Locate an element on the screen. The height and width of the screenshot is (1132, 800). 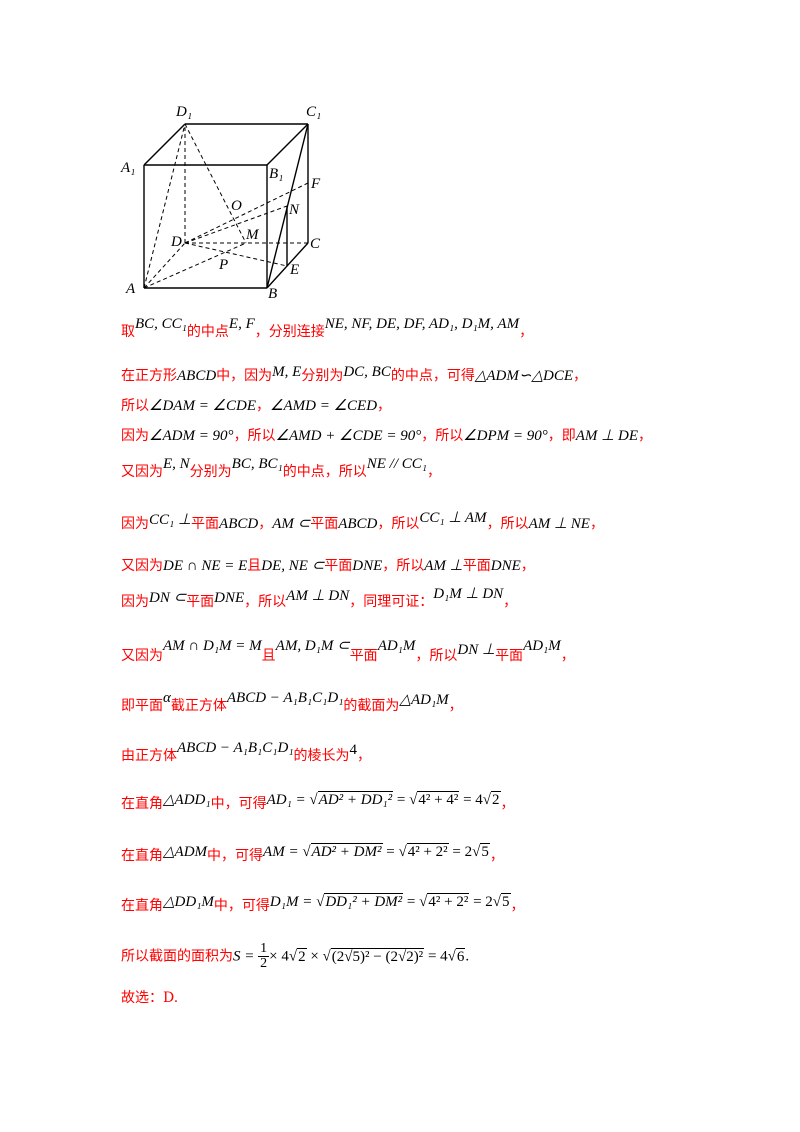
label-F: F is located at coordinates (315, 184).